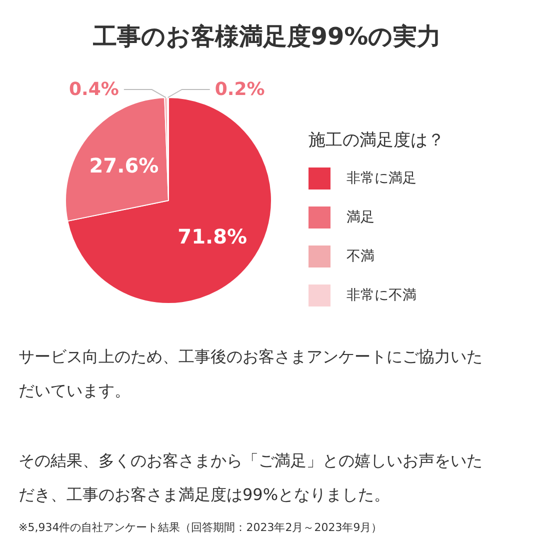 The height and width of the screenshot is (556, 533). I want to click on chart-title: 工事のお客様満足度99%の実力, so click(267, 36).